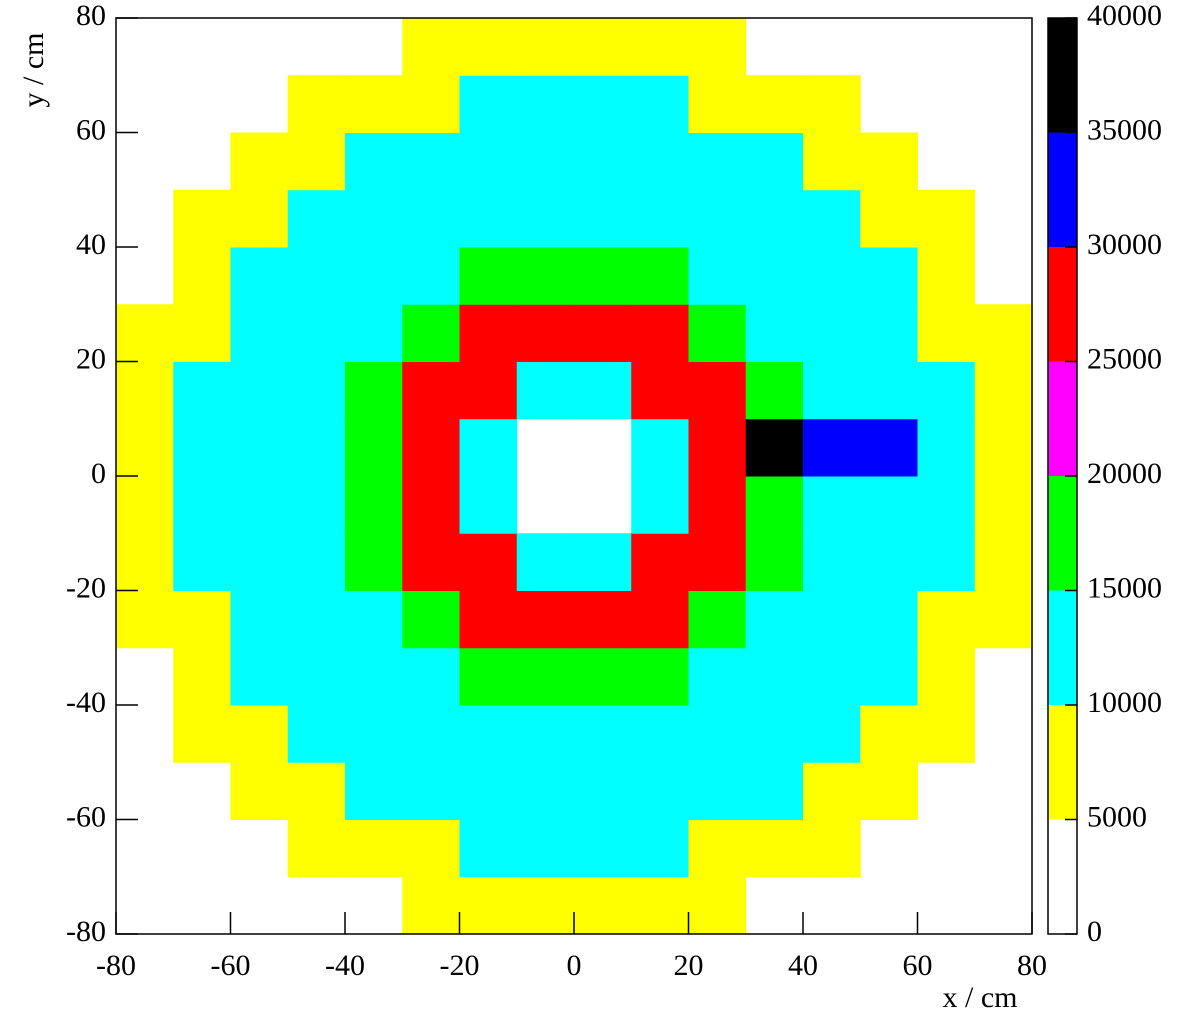 The image size is (1188, 1019). Describe the element at coordinates (1094, 931) in the screenshot. I see `colorbar-tick-label: 0` at that location.